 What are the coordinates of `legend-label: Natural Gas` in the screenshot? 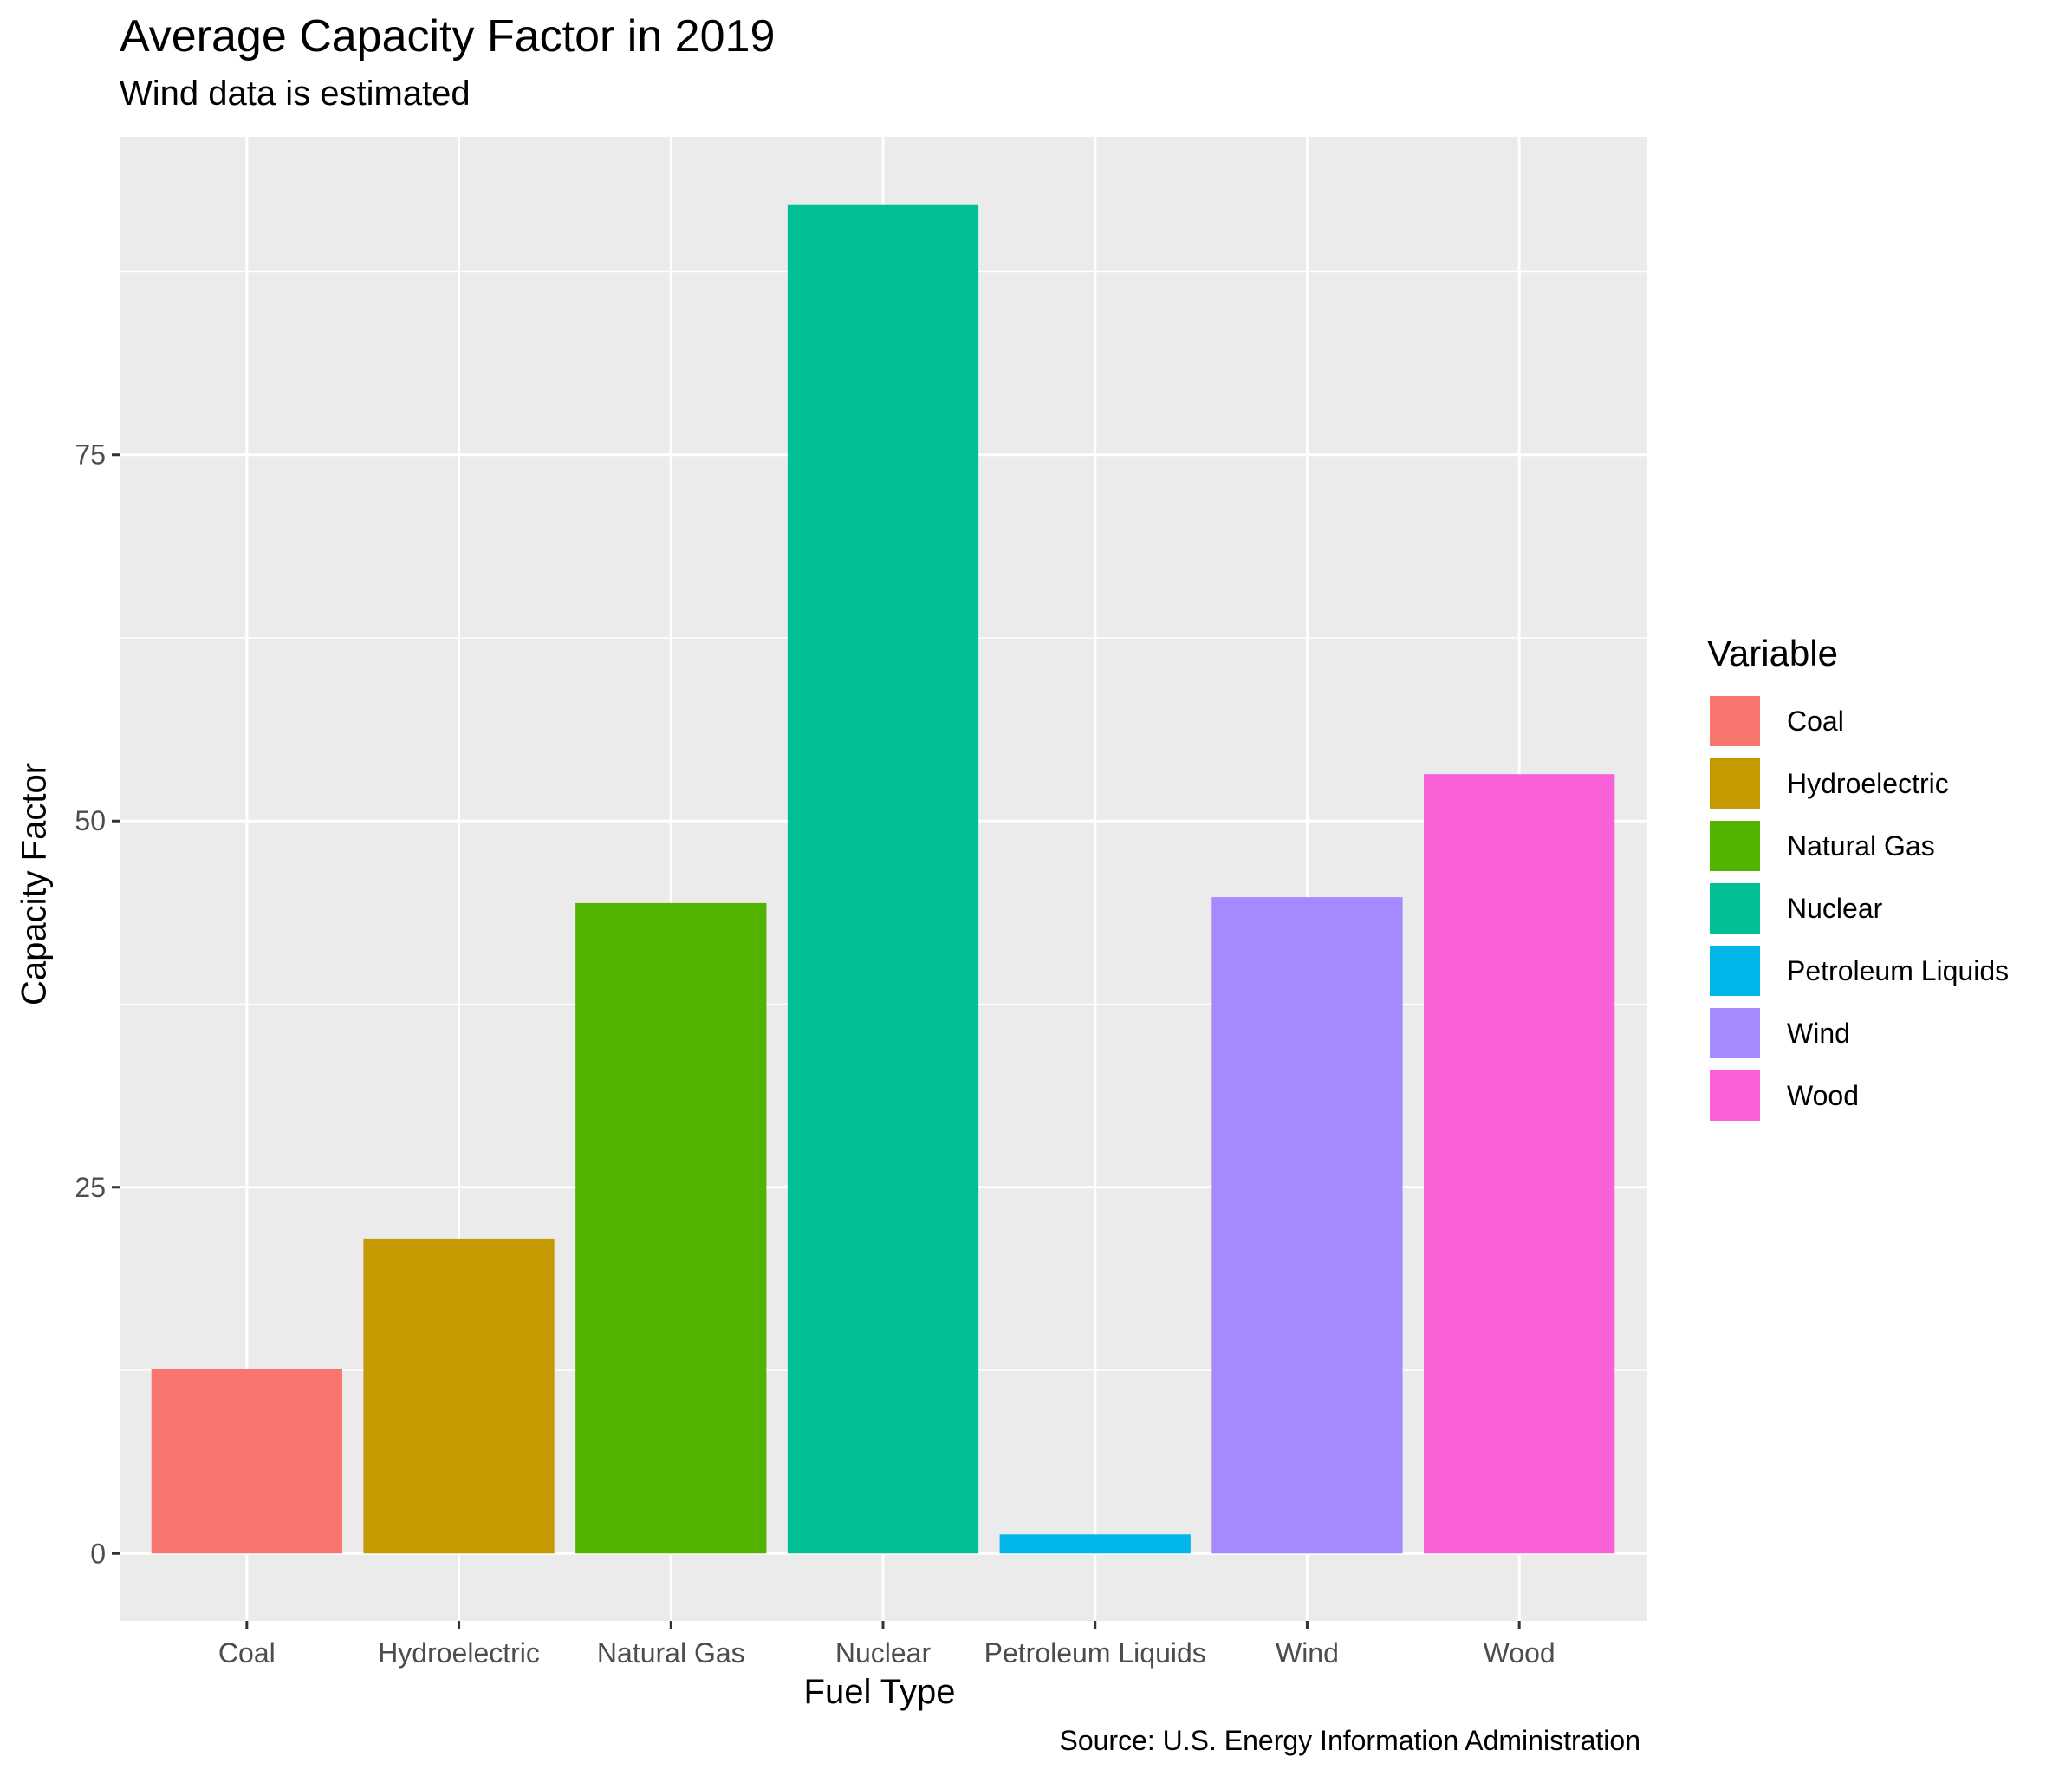 It's located at (1861, 845).